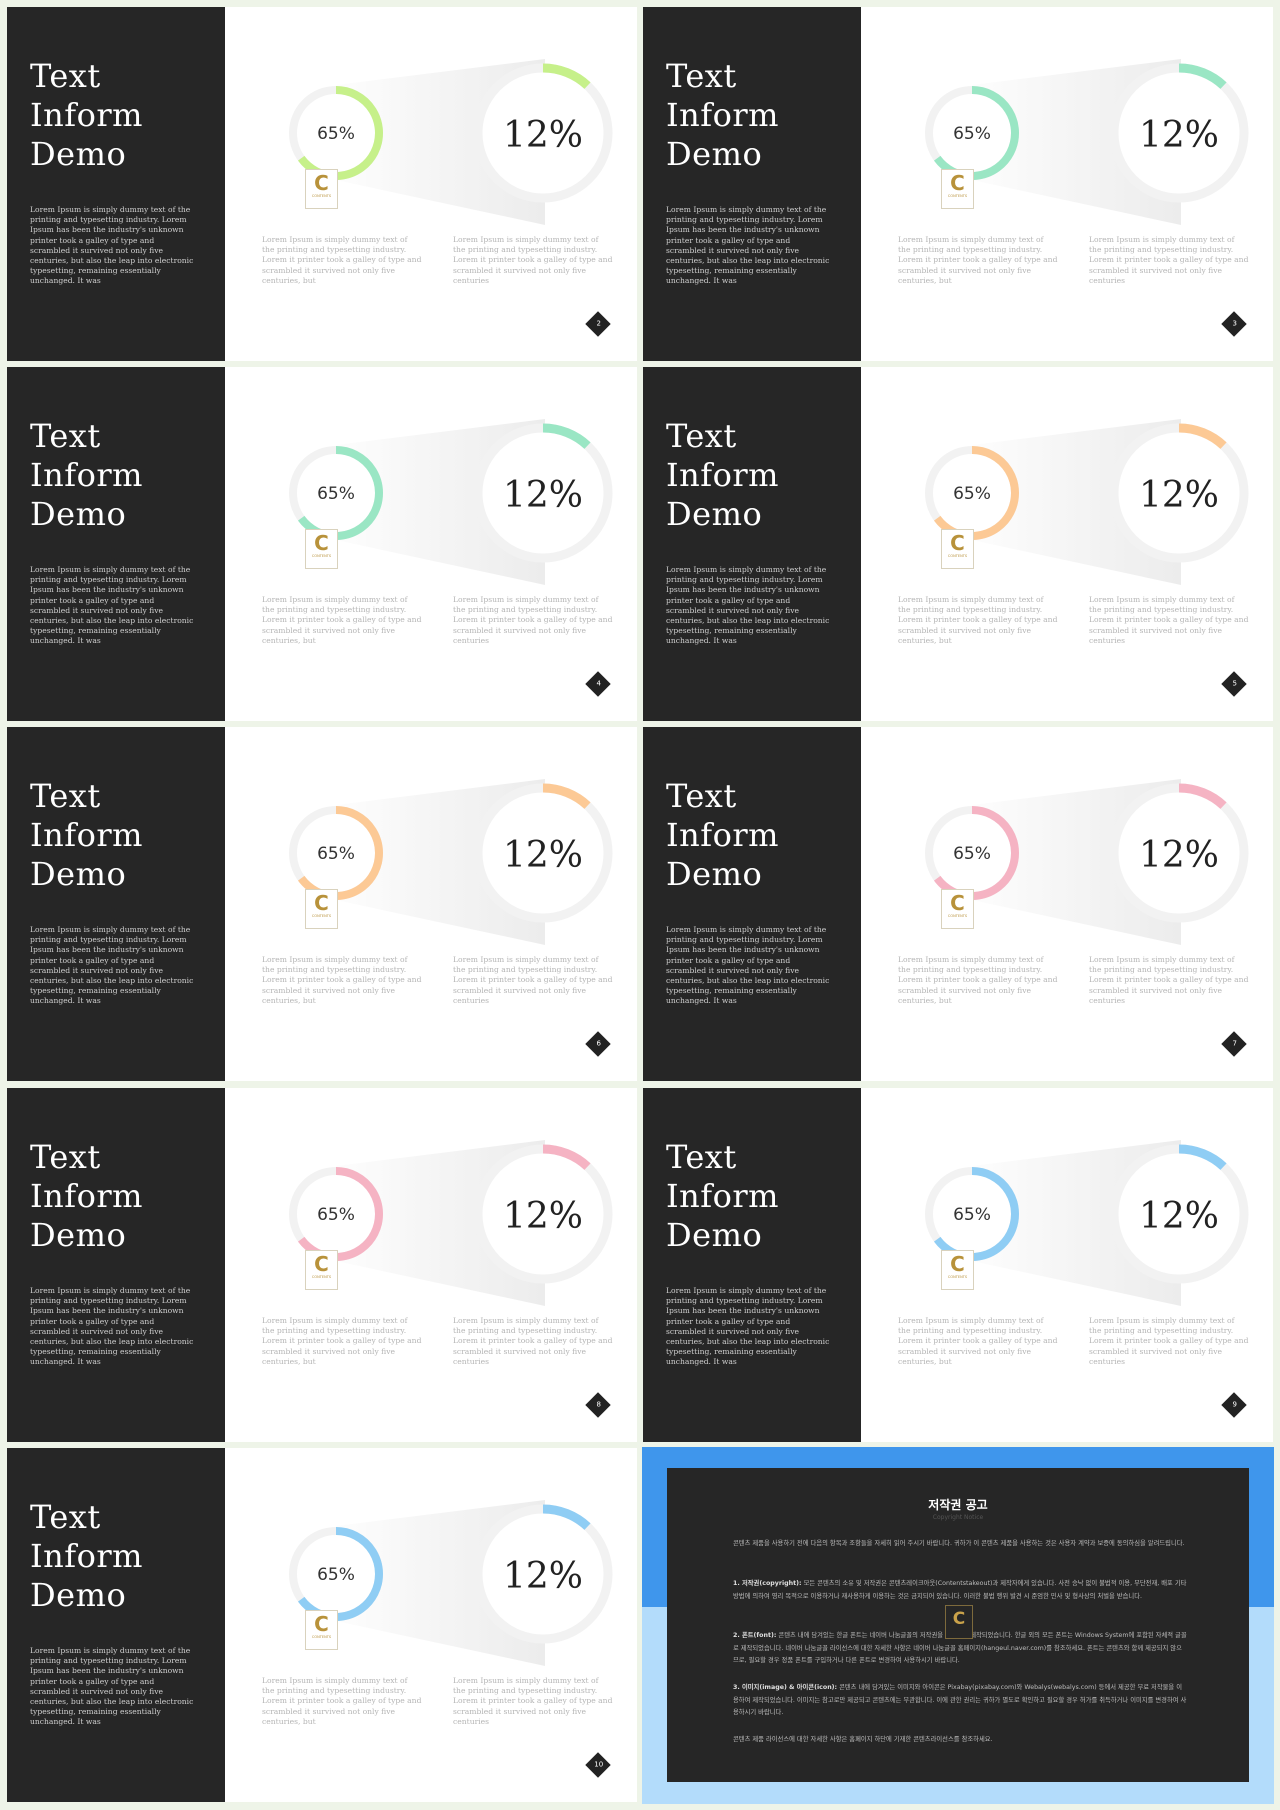  What do you see at coordinates (1234, 1043) in the screenshot?
I see `page-number: 7` at bounding box center [1234, 1043].